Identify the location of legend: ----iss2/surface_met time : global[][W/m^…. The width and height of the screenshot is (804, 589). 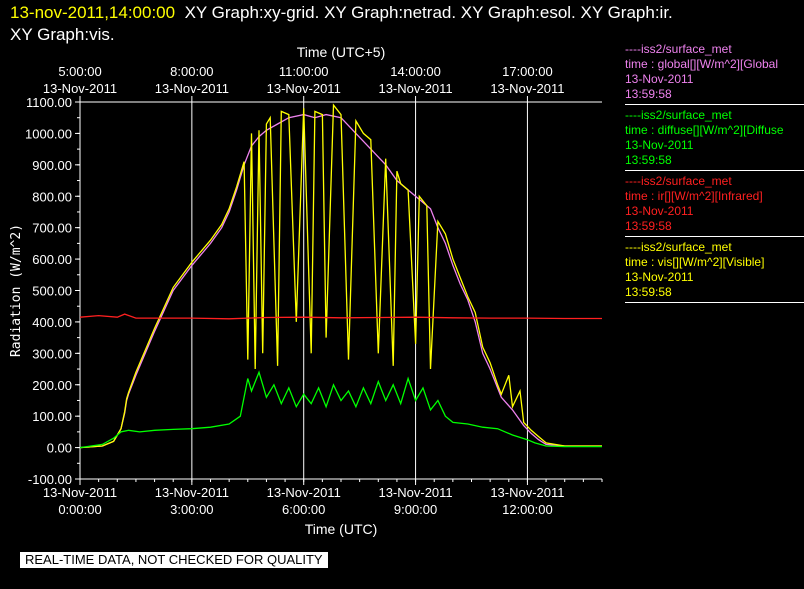
(714, 174).